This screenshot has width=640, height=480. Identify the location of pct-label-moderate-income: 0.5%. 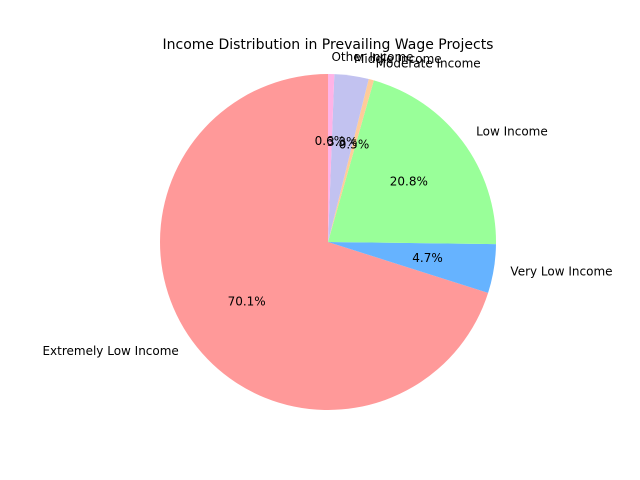
(354, 145).